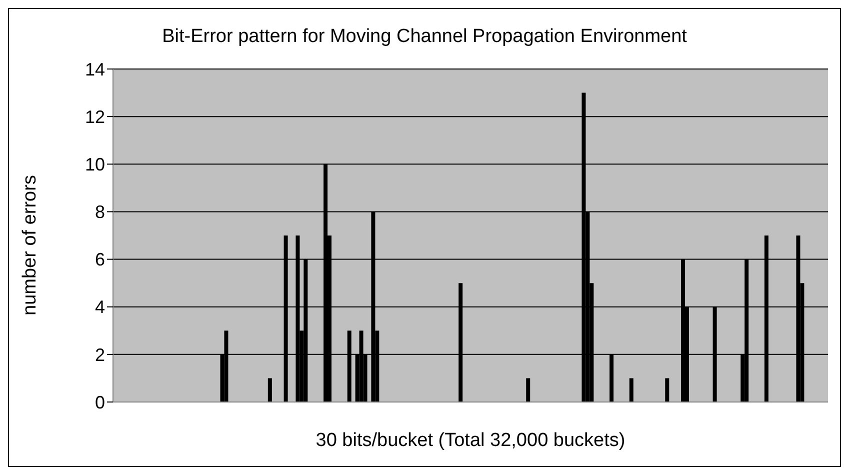 This screenshot has width=849, height=475. What do you see at coordinates (99, 260) in the screenshot?
I see `y-tick-label: 6` at bounding box center [99, 260].